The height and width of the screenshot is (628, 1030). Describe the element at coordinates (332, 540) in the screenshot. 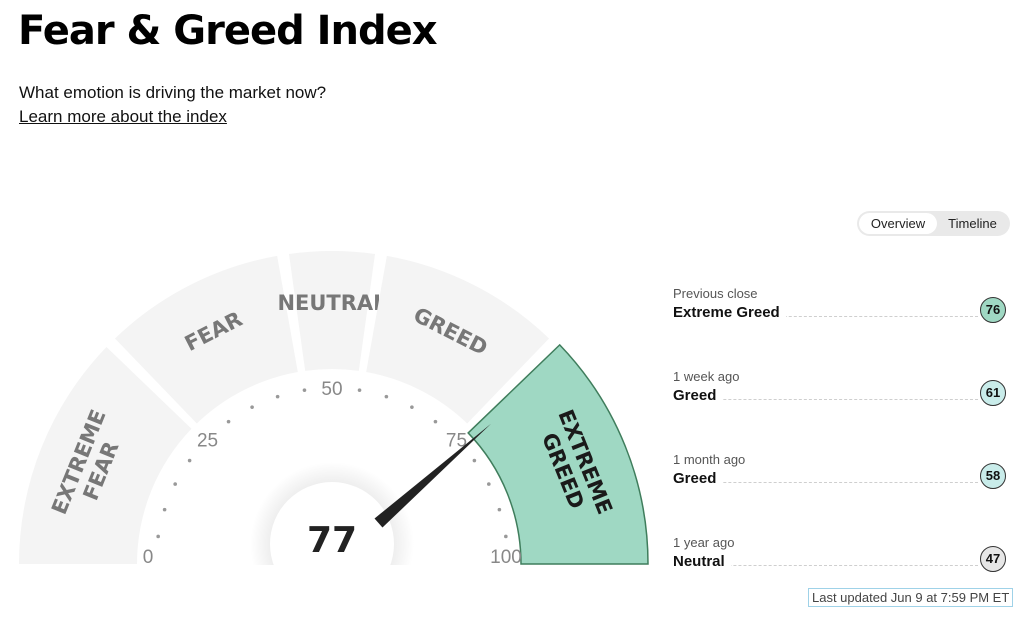

I see `gauge-value: 77` at that location.